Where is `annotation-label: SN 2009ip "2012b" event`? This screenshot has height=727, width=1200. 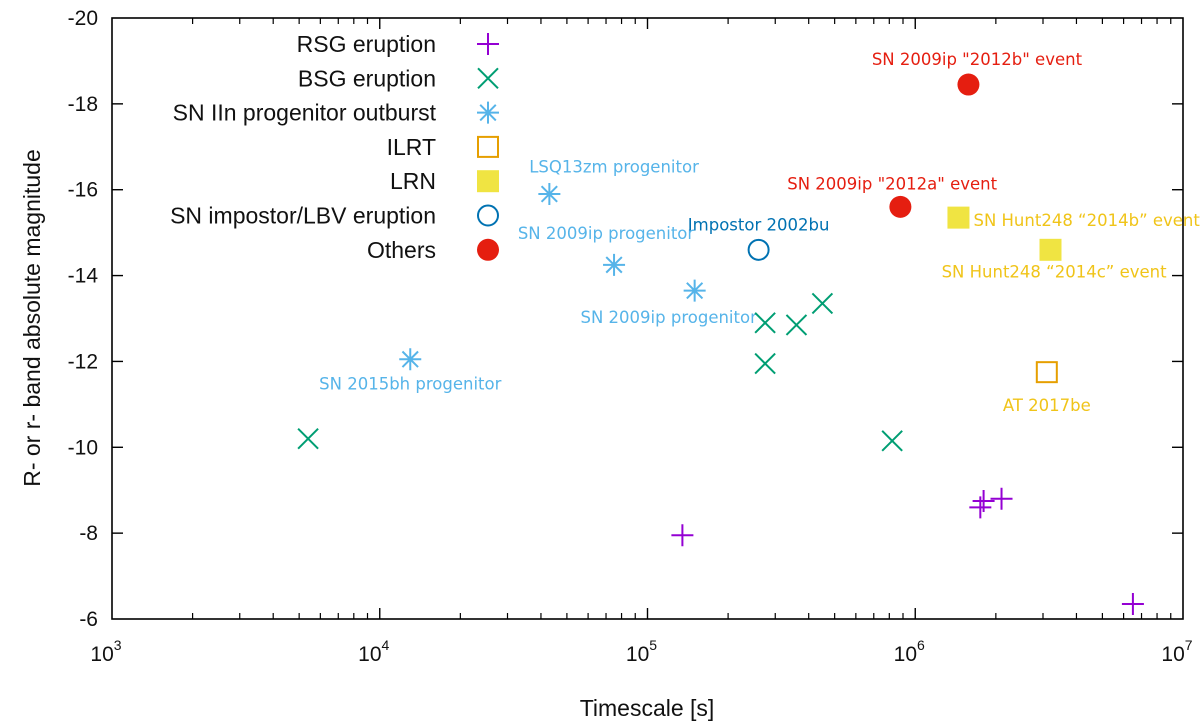
annotation-label: SN 2009ip "2012b" event is located at coordinates (977, 59).